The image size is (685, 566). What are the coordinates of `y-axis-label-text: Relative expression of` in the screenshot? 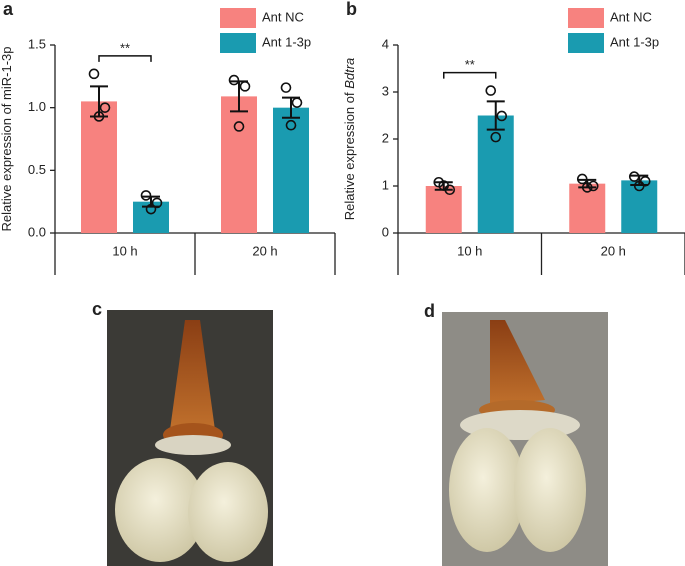 It's located at (349, 155).